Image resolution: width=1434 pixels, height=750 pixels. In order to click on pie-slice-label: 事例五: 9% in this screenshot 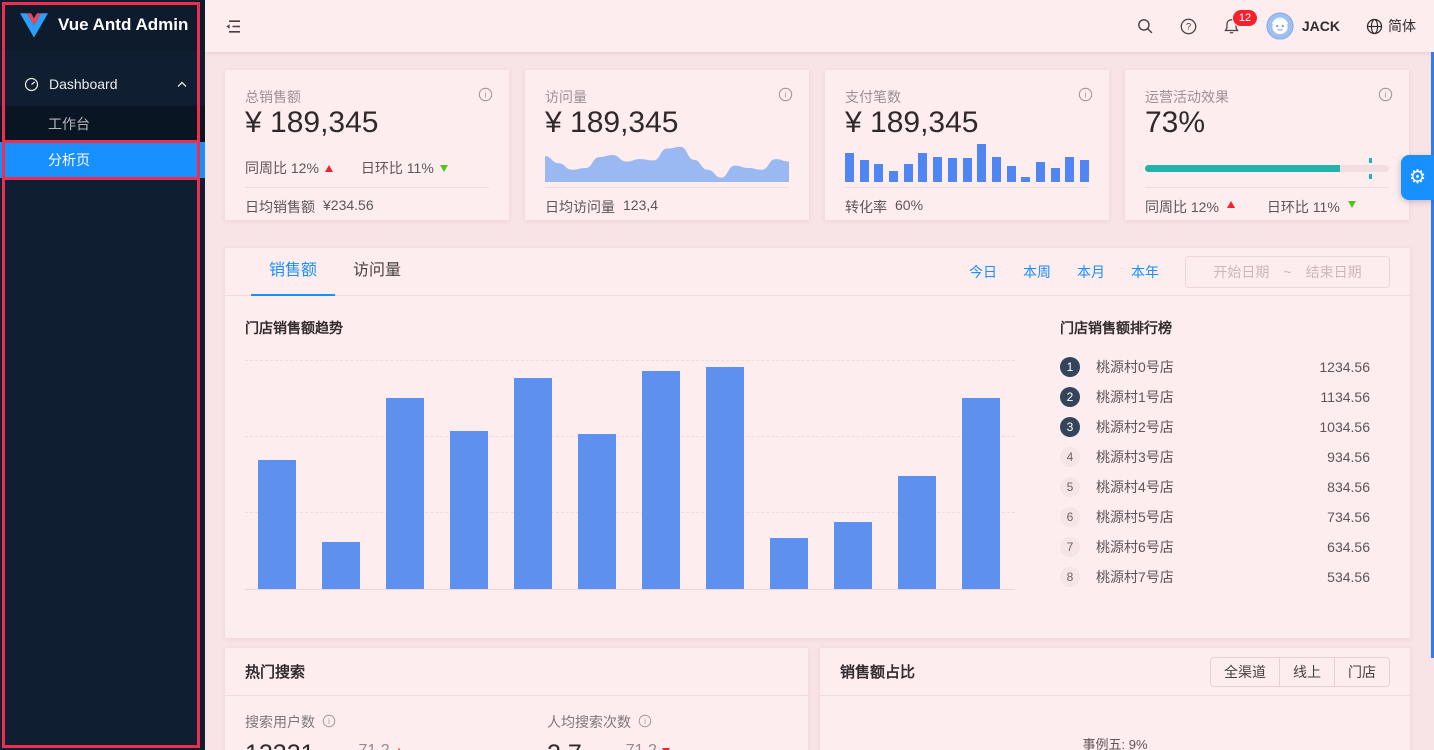, I will do `click(1115, 743)`.